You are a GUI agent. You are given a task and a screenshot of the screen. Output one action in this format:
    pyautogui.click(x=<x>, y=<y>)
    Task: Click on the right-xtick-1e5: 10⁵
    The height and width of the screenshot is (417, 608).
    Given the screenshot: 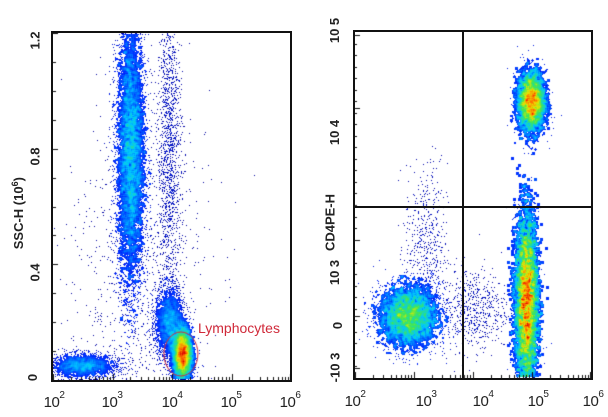 What is the action you would take?
    pyautogui.click(x=538, y=399)
    